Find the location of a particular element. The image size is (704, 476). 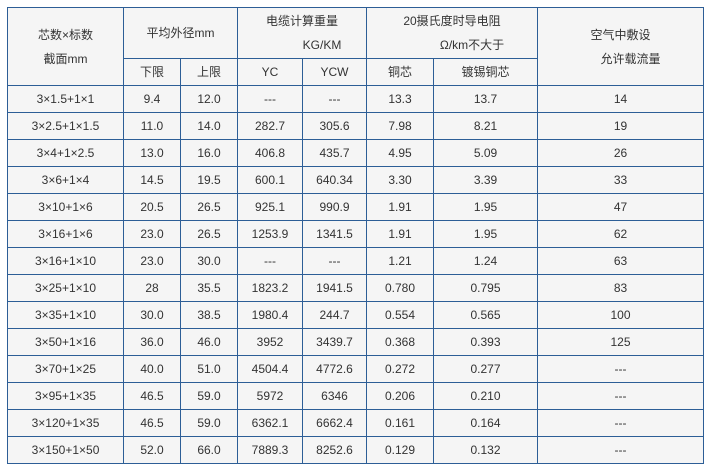

table-cell: 1341.5 is located at coordinates (334, 234).